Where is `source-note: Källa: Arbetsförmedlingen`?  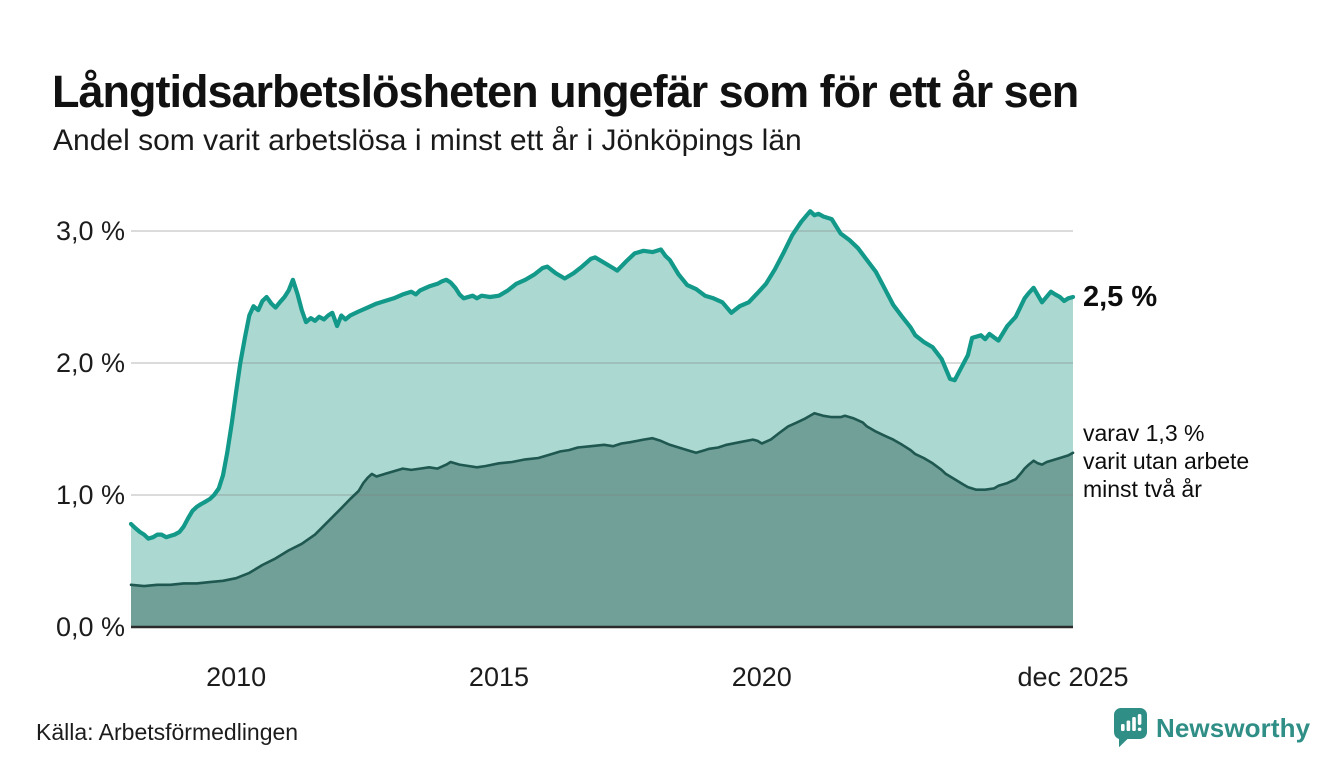 source-note: Källa: Arbetsförmedlingen is located at coordinates (167, 732).